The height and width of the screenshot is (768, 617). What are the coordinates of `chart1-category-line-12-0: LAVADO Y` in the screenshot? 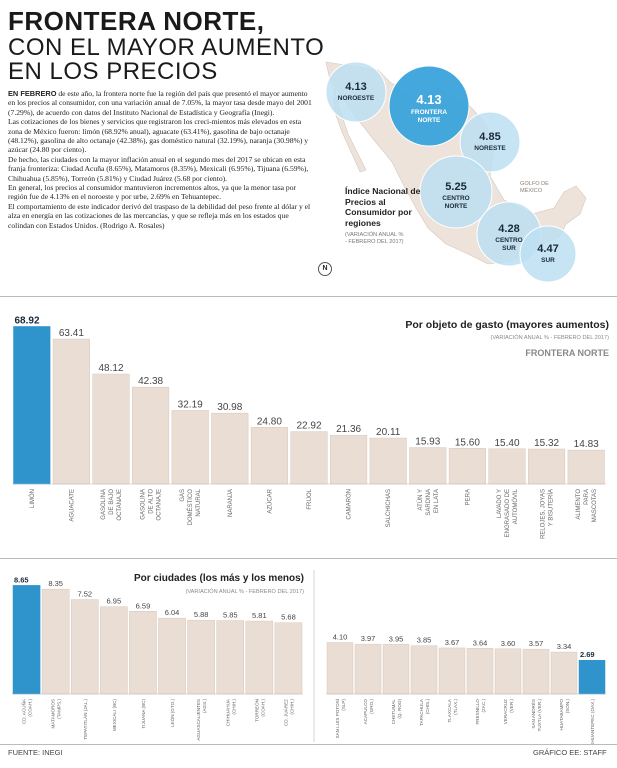 It's located at (500, 503).